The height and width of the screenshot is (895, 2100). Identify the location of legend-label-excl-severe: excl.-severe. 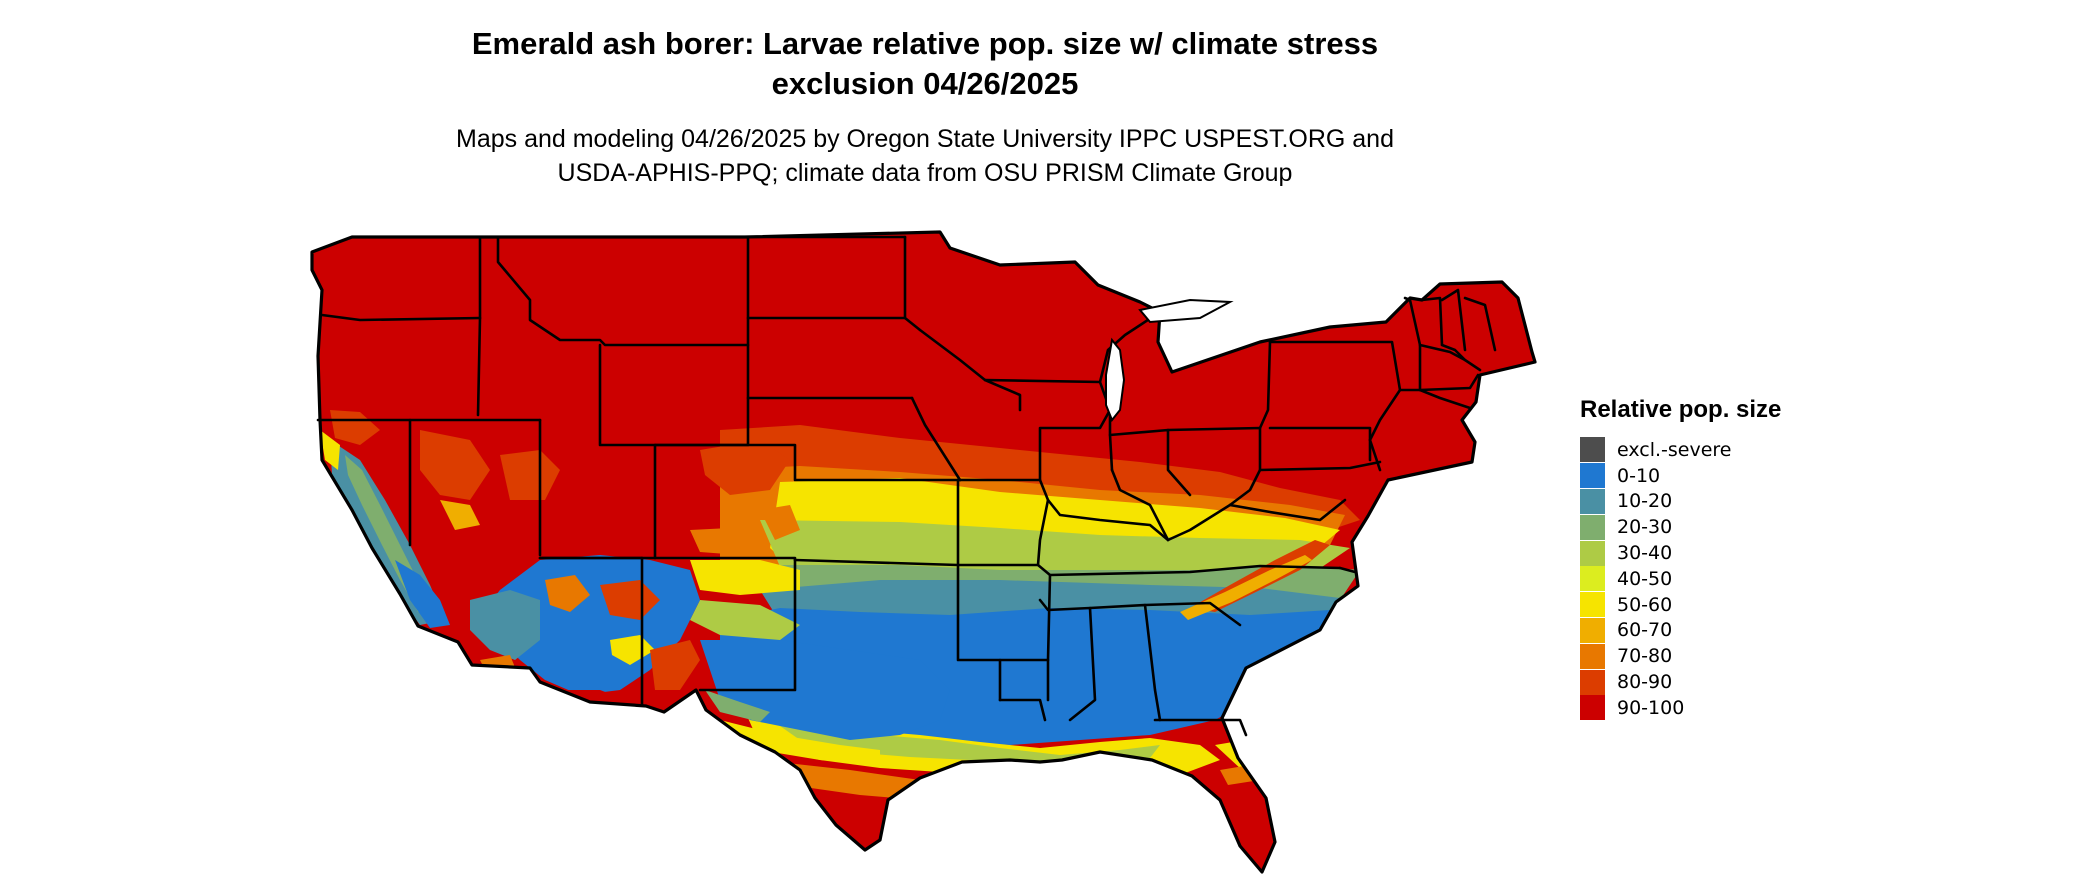
(1674, 449).